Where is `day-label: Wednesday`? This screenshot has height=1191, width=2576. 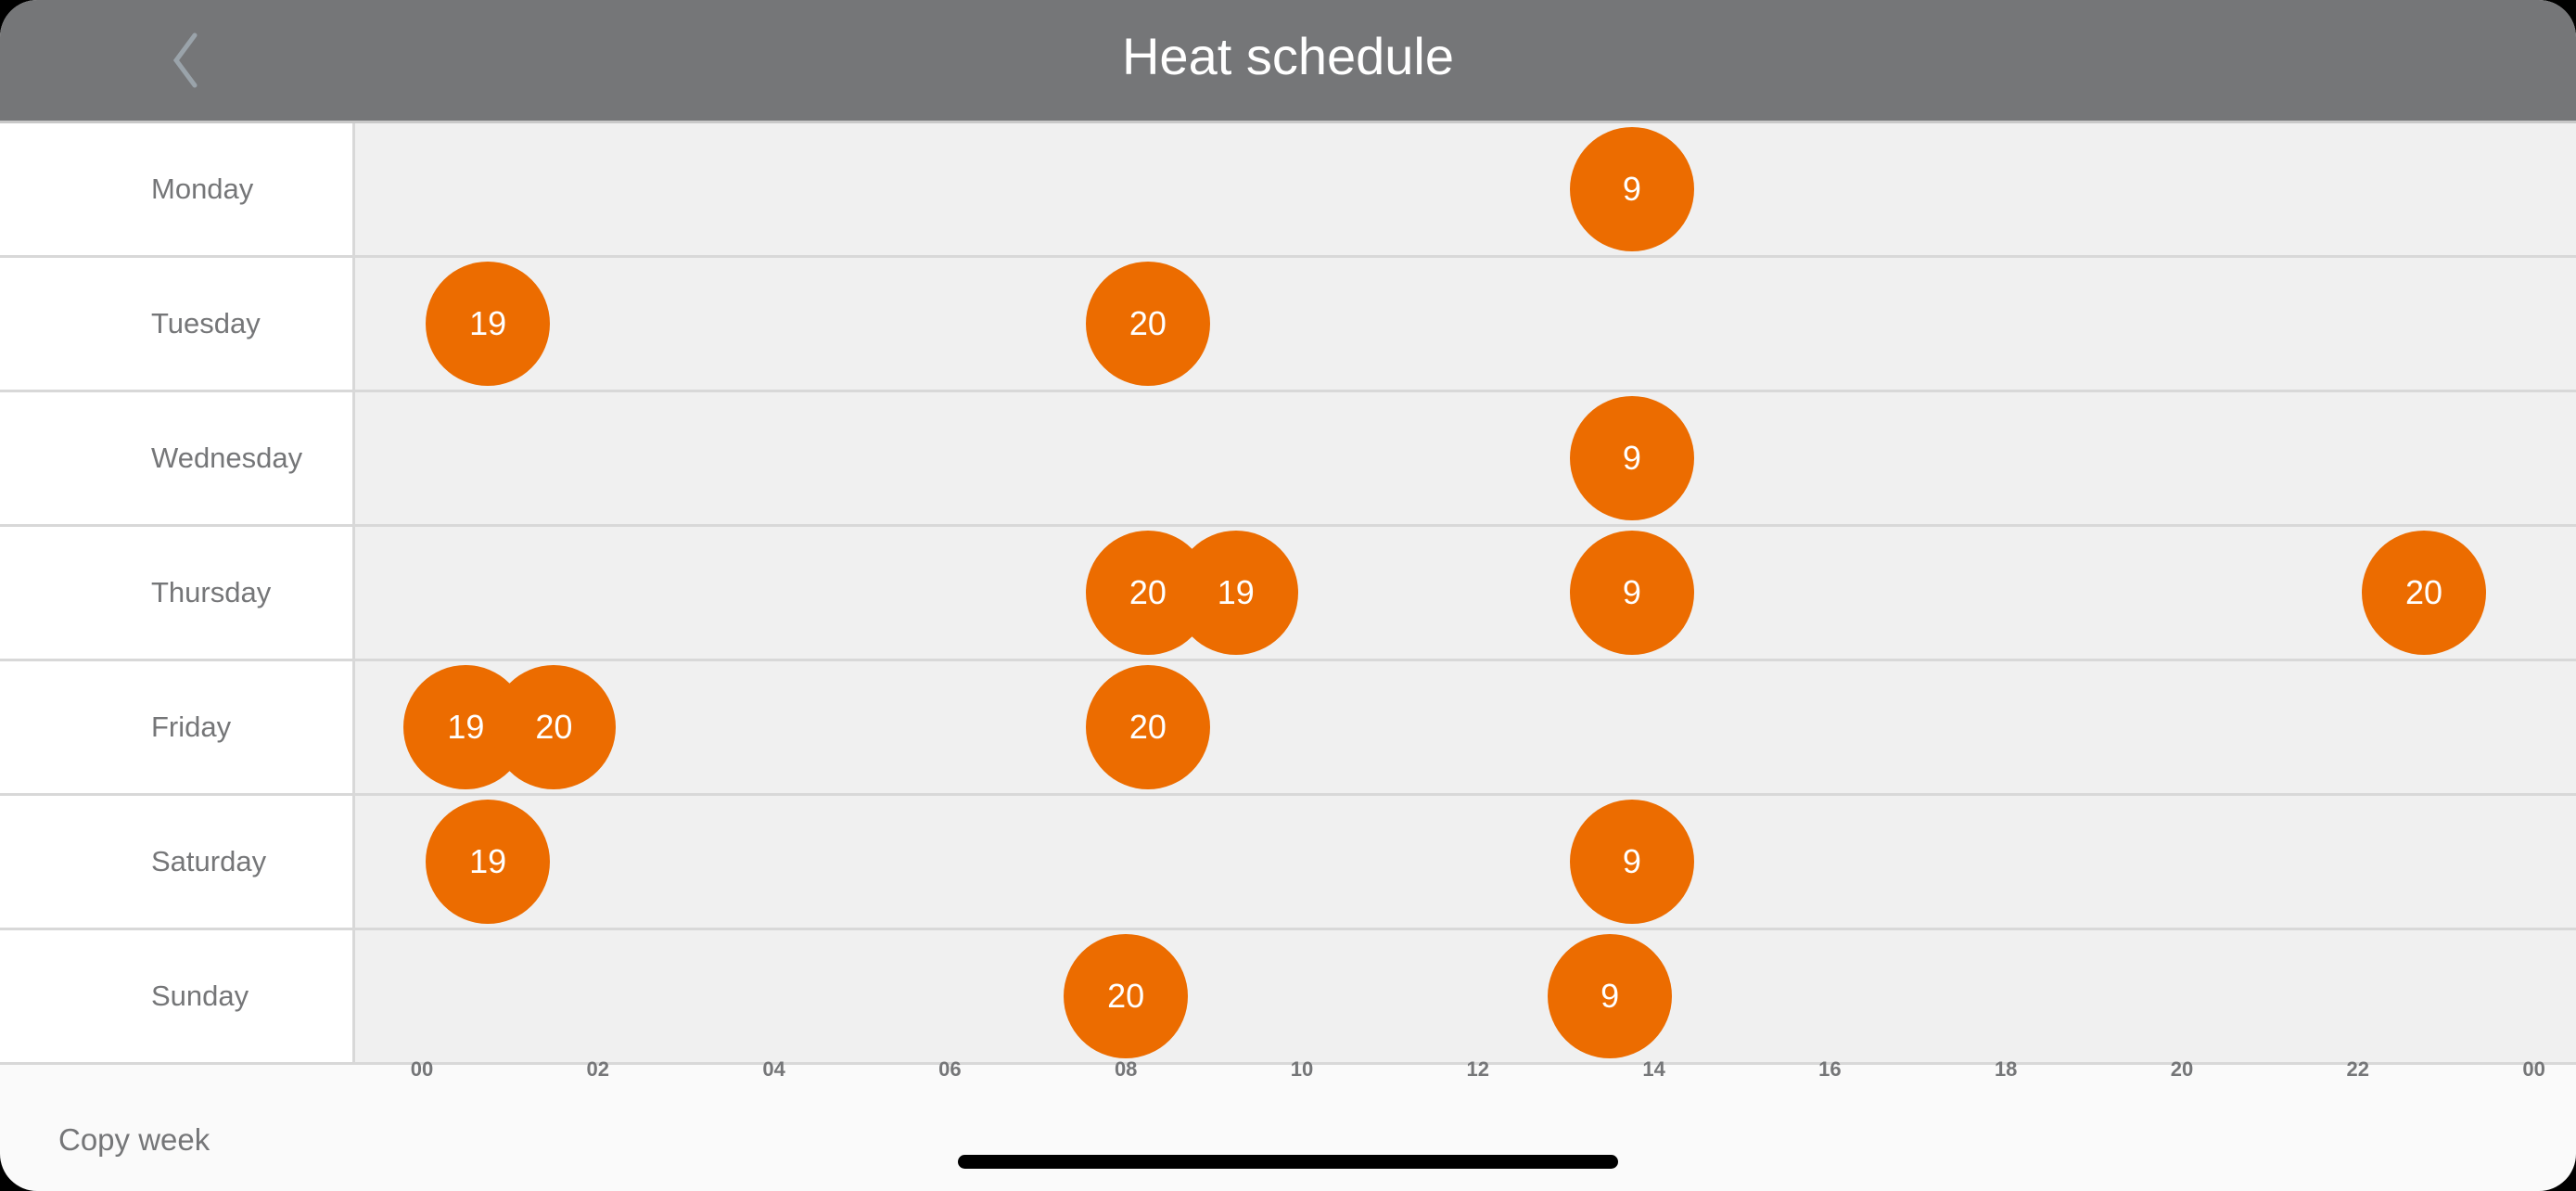
day-label: Wednesday is located at coordinates (177, 458).